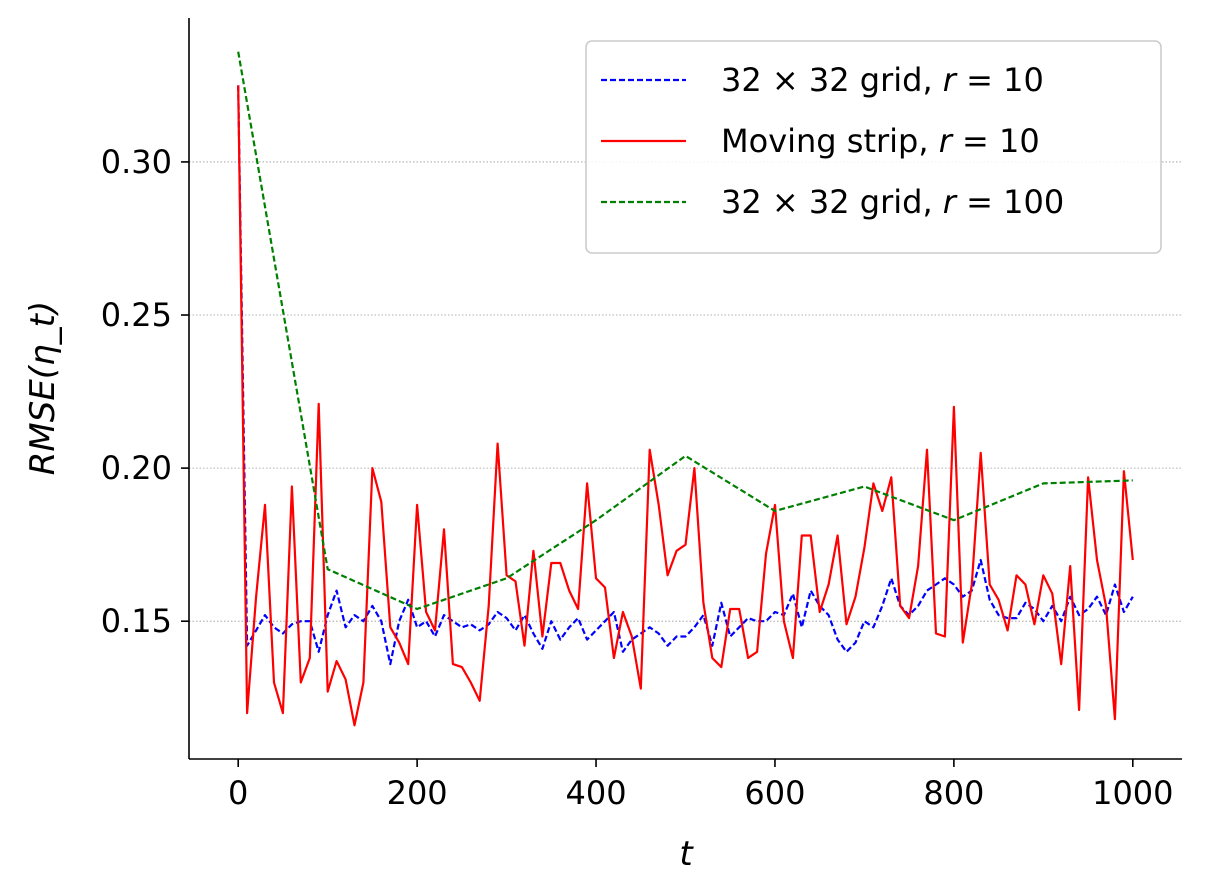  What do you see at coordinates (417, 793) in the screenshot?
I see `x-tick-label-1: 200` at bounding box center [417, 793].